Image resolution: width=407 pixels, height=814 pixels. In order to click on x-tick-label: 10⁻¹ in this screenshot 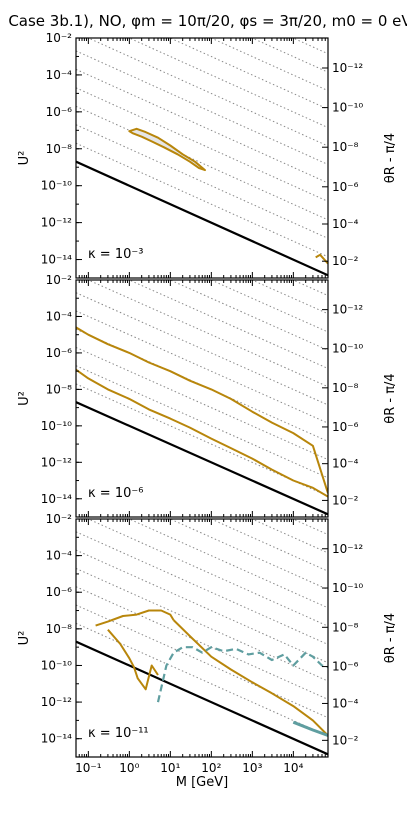, I will do `click(88, 768)`.